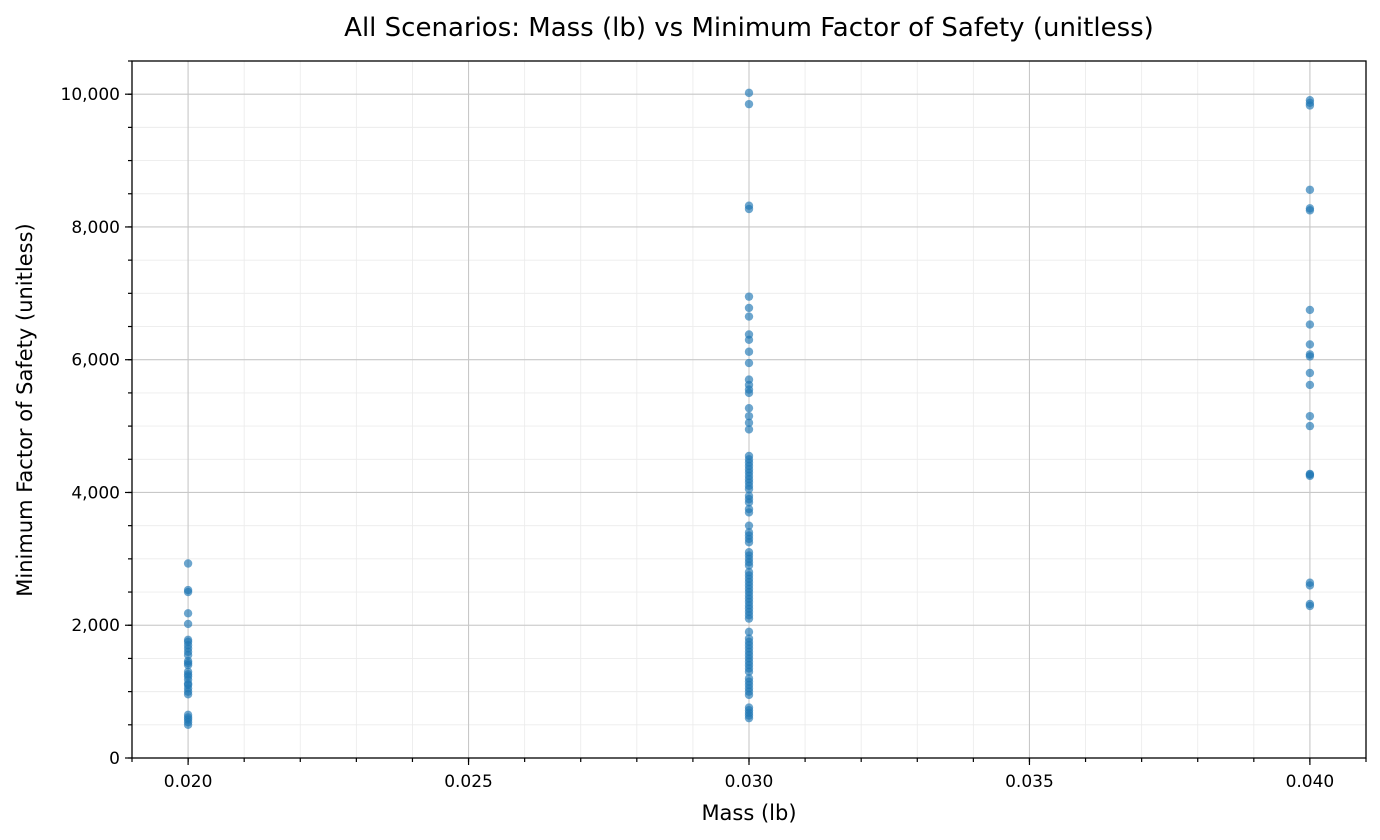  I want to click on y-tick-label: 2,000, so click(95, 626).